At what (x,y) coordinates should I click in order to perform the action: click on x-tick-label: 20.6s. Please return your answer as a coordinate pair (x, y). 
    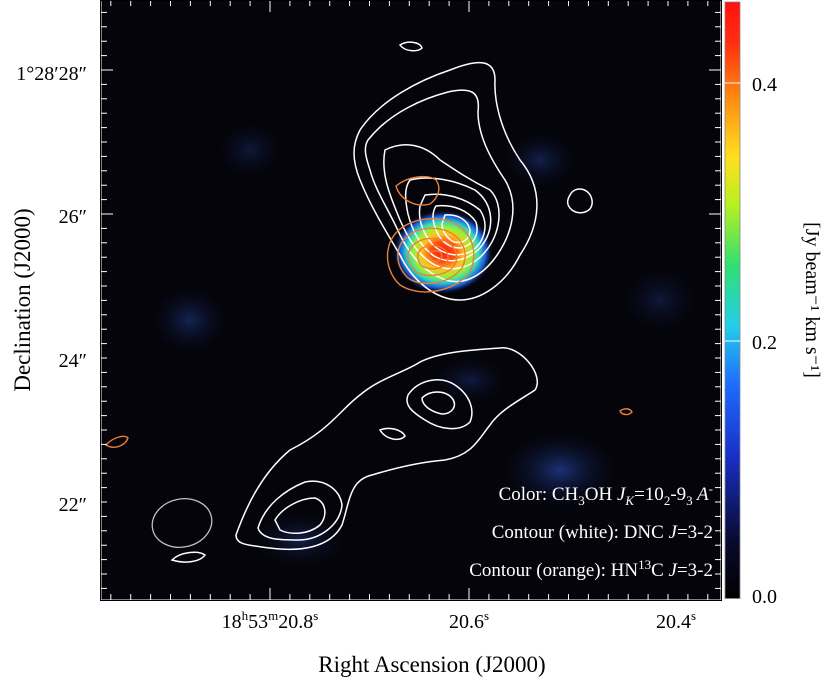
    Looking at the image, I should click on (469, 620).